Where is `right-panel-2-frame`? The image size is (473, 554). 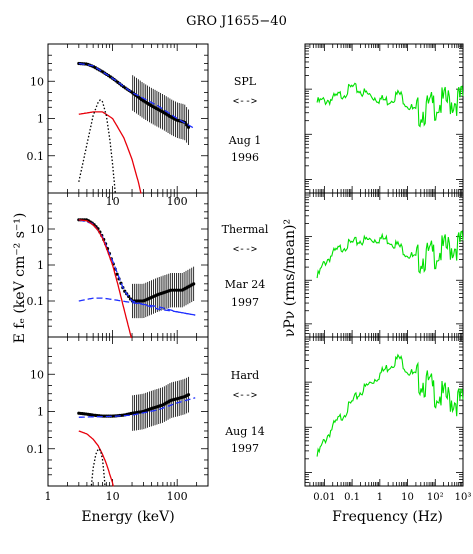
right-panel-2-frame is located at coordinates (384, 265).